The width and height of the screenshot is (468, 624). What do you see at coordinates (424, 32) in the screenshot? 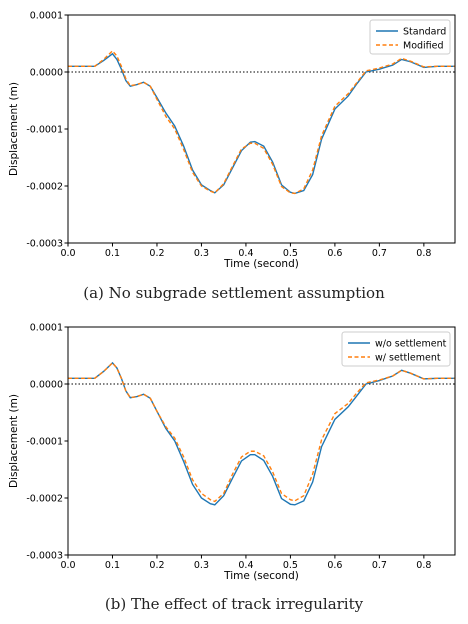
I see `legend-label-0: Standard` at bounding box center [424, 32].